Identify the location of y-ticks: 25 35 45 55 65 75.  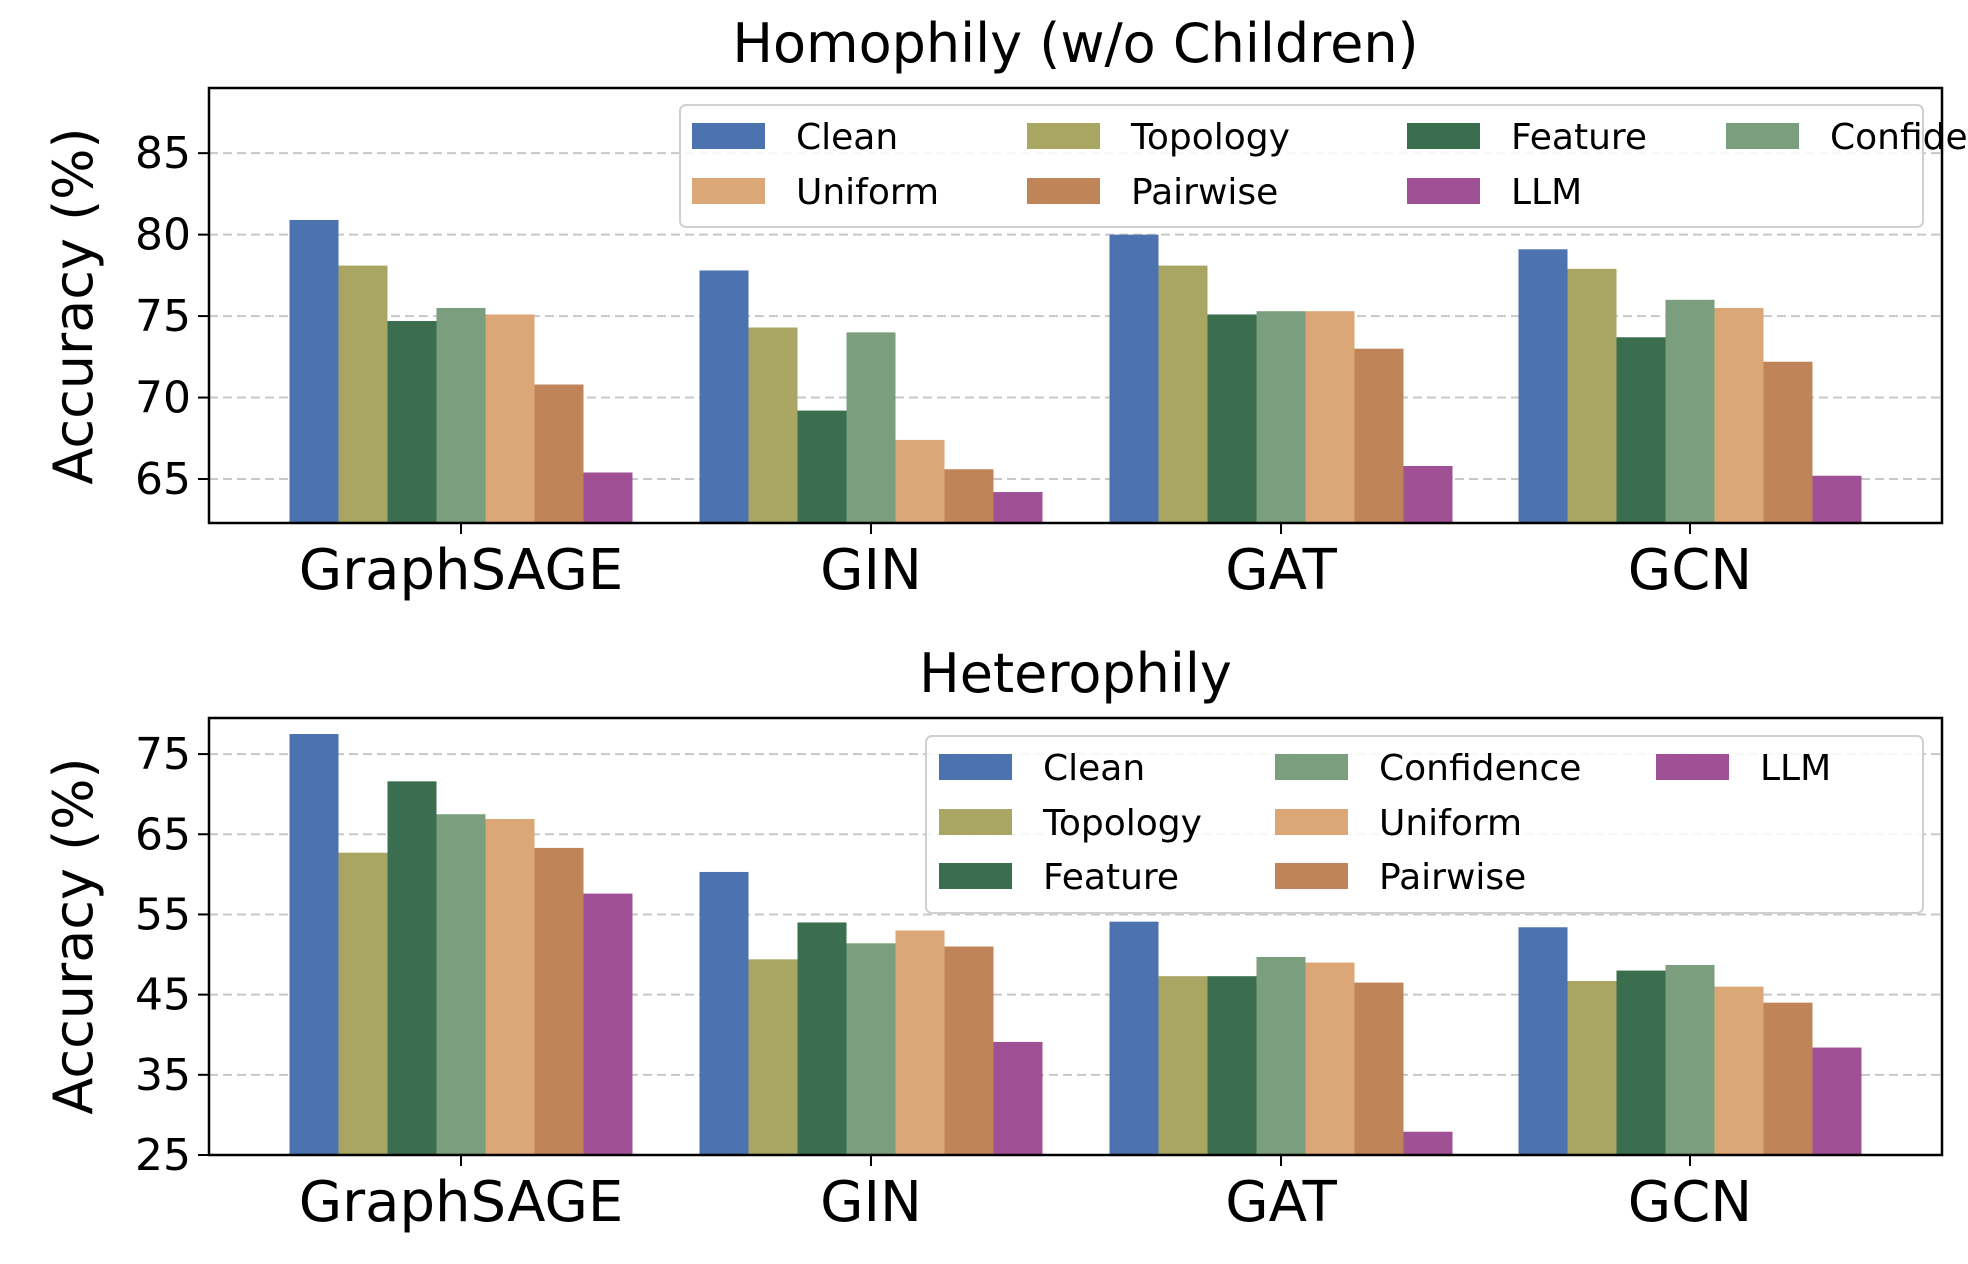
(172, 955).